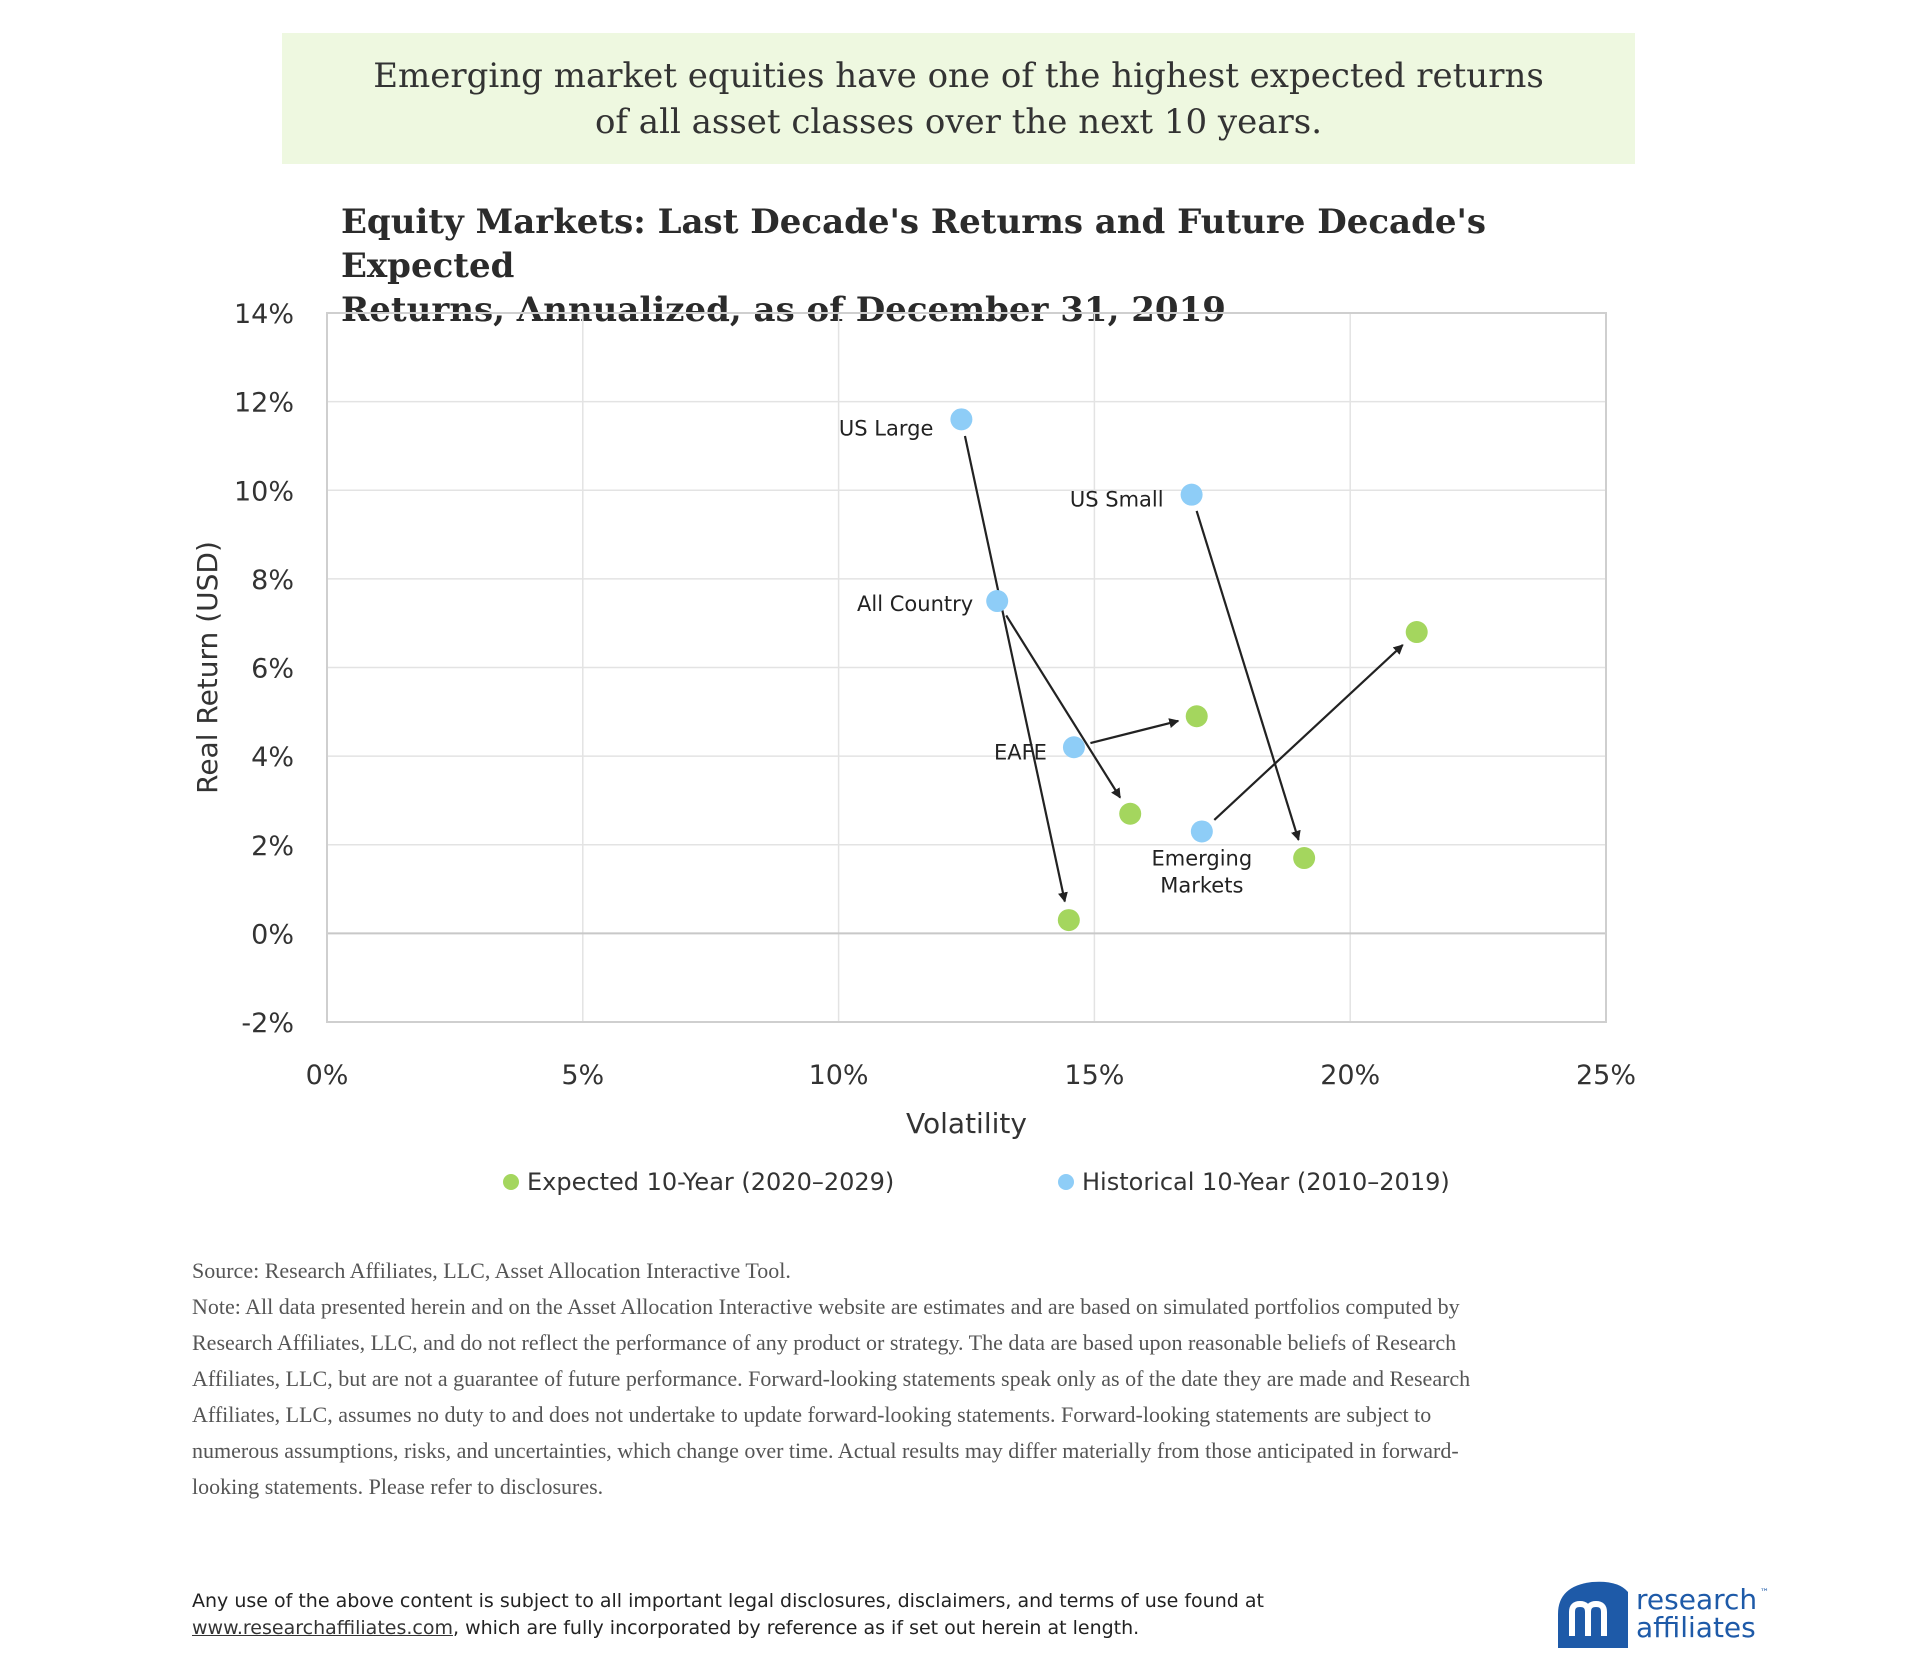 The width and height of the screenshot is (1920, 1668). I want to click on point-label: All Country, so click(915, 604).